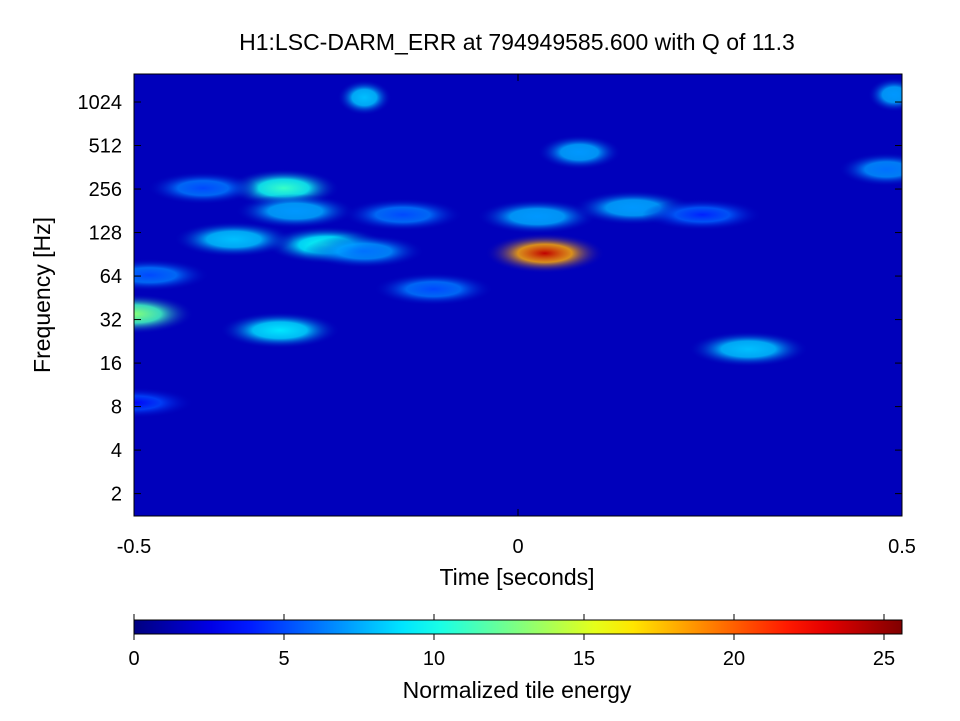 This screenshot has height=721, width=960. I want to click on y-tick-label: 64, so click(111, 277).